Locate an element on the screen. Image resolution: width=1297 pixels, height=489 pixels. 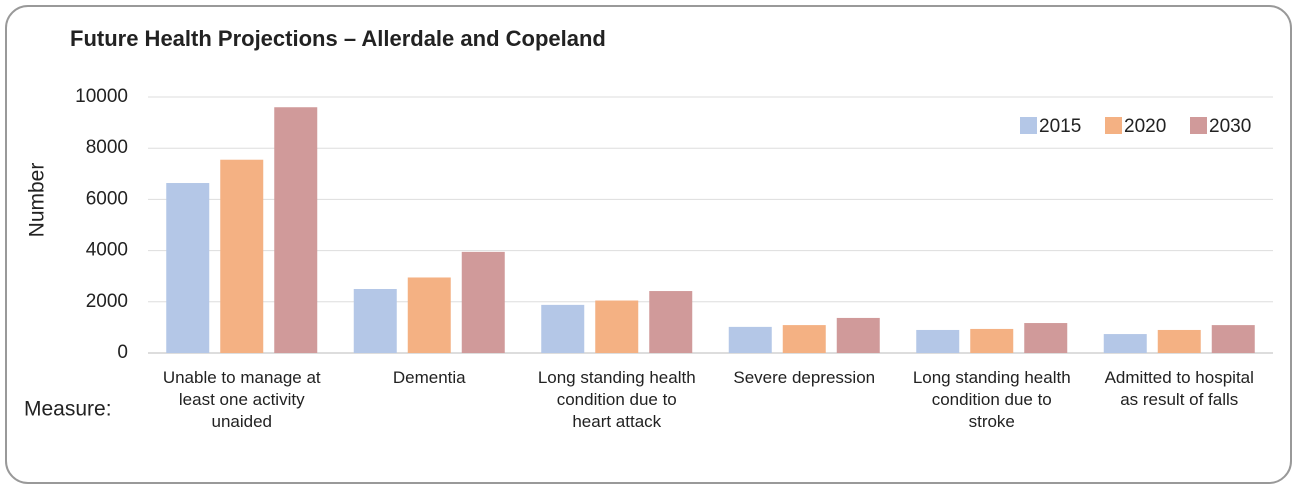
y-tick-label: 0 is located at coordinates (122, 352).